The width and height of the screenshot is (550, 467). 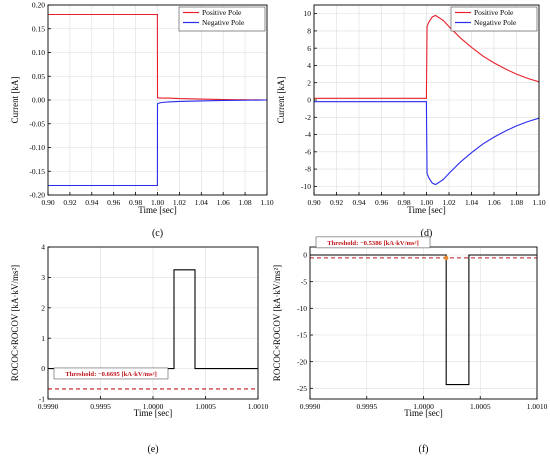 What do you see at coordinates (38, 5) in the screenshot?
I see `y-tick-label: 0.20` at bounding box center [38, 5].